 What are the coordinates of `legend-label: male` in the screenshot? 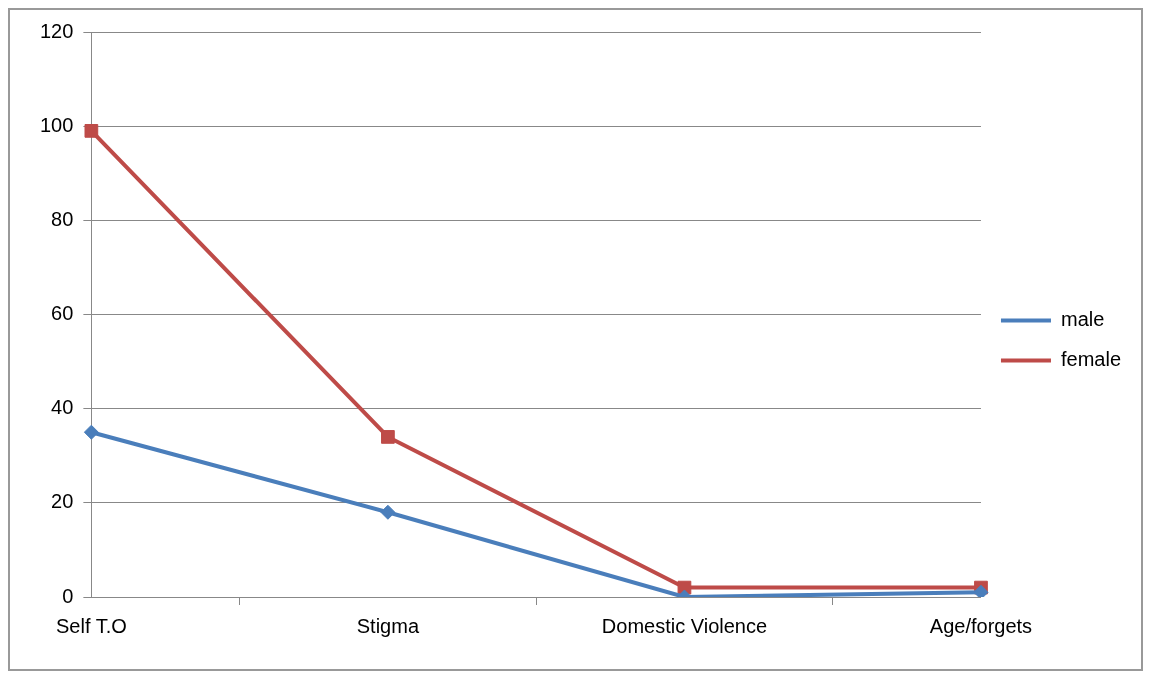 It's located at (1082, 319).